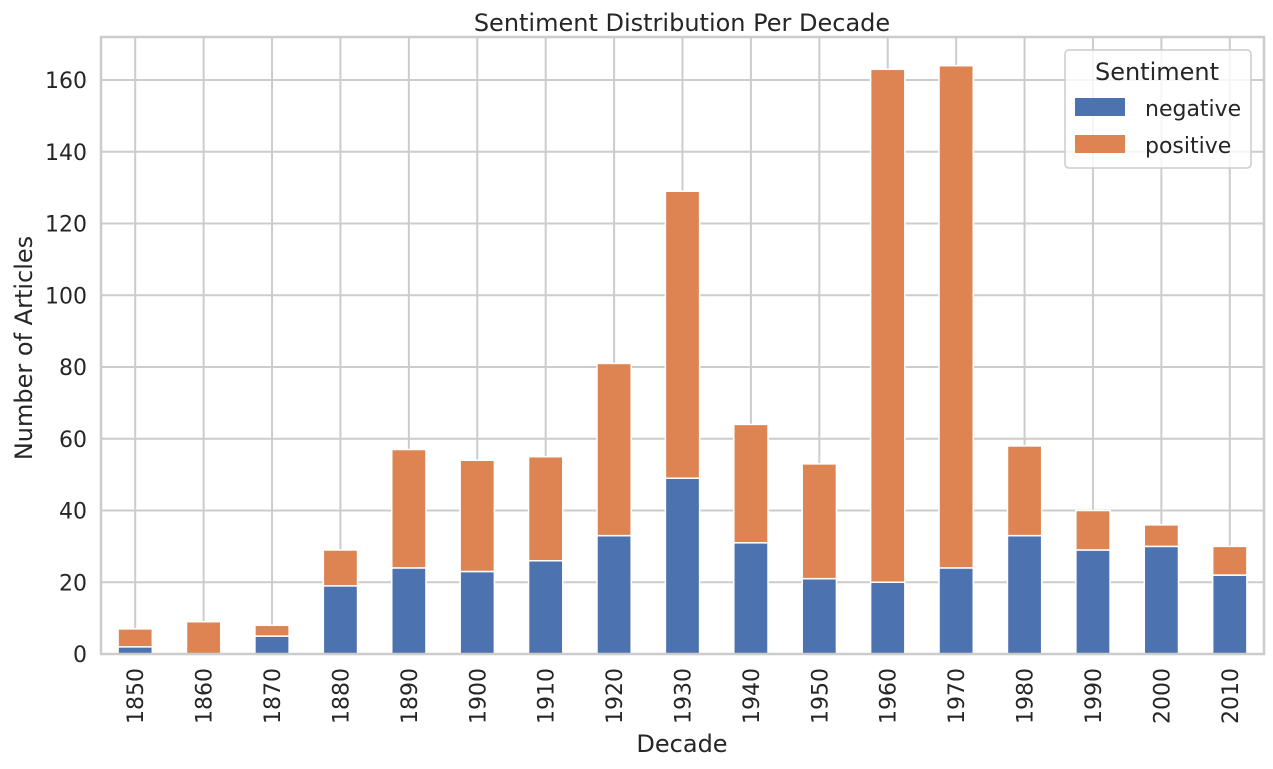  What do you see at coordinates (1024, 594) in the screenshot?
I see `bar-negative-1980` at bounding box center [1024, 594].